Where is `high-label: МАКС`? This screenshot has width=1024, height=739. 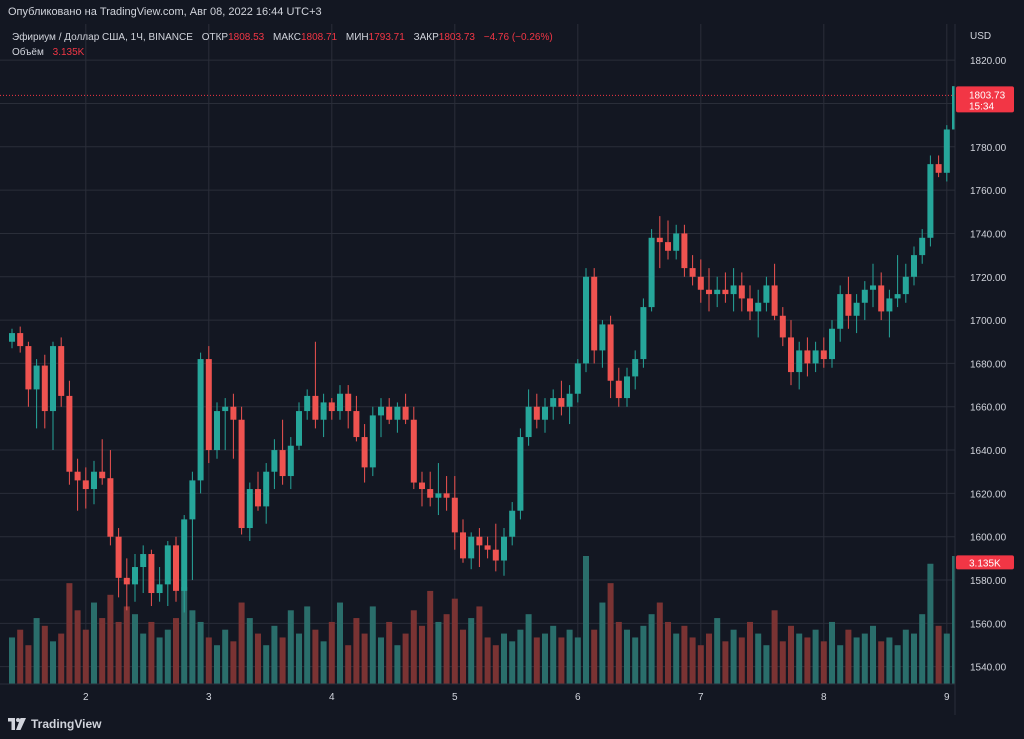 high-label: МАКС is located at coordinates (287, 37).